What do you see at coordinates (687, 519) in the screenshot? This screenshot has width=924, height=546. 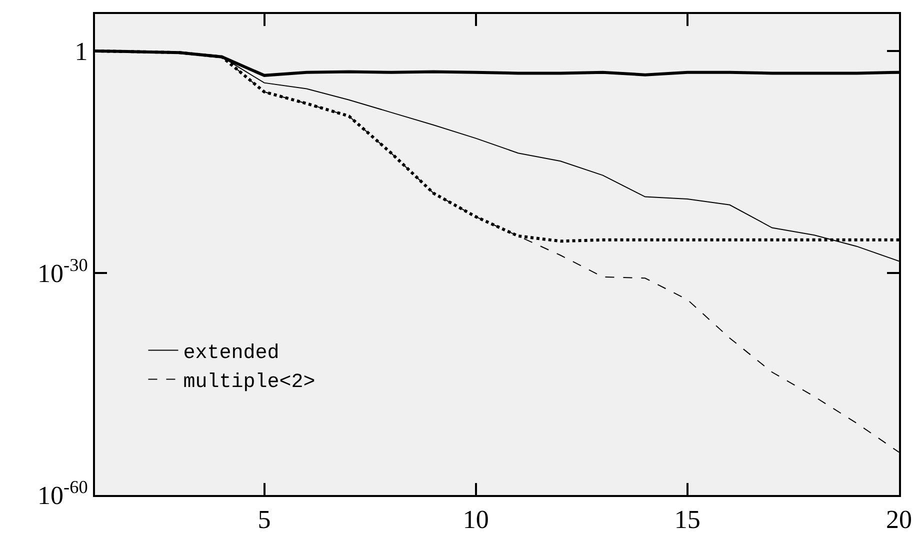 I see `x-tick-label: 15` at bounding box center [687, 519].